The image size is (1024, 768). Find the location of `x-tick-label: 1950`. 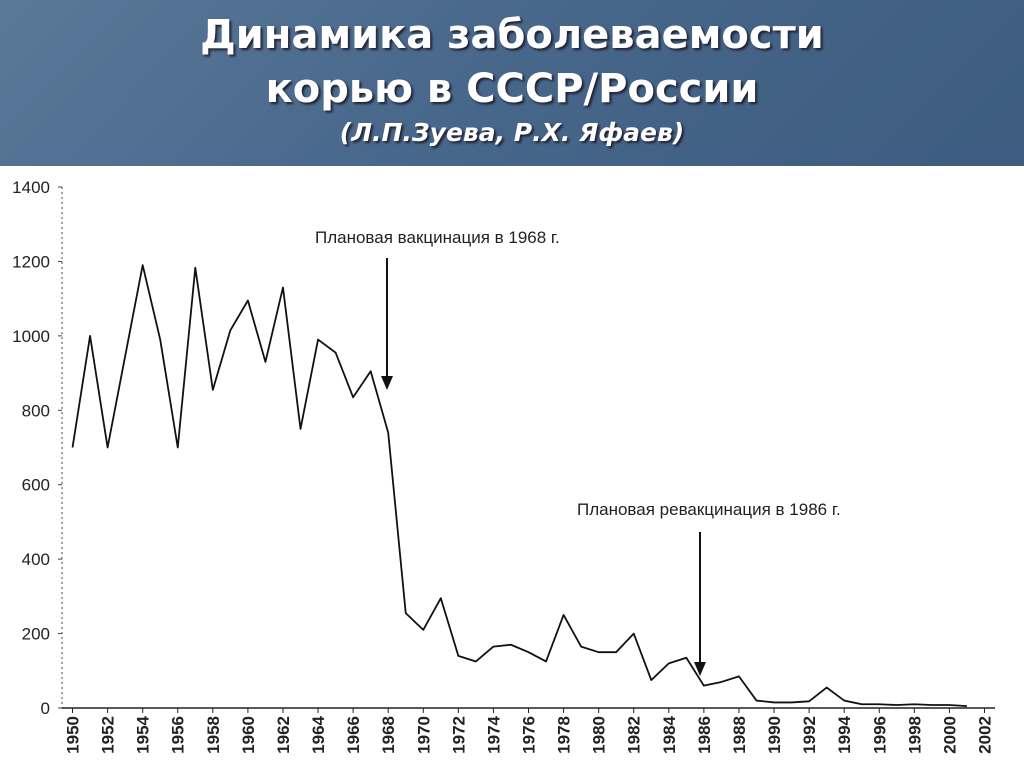

x-tick-label: 1950 is located at coordinates (73, 735).